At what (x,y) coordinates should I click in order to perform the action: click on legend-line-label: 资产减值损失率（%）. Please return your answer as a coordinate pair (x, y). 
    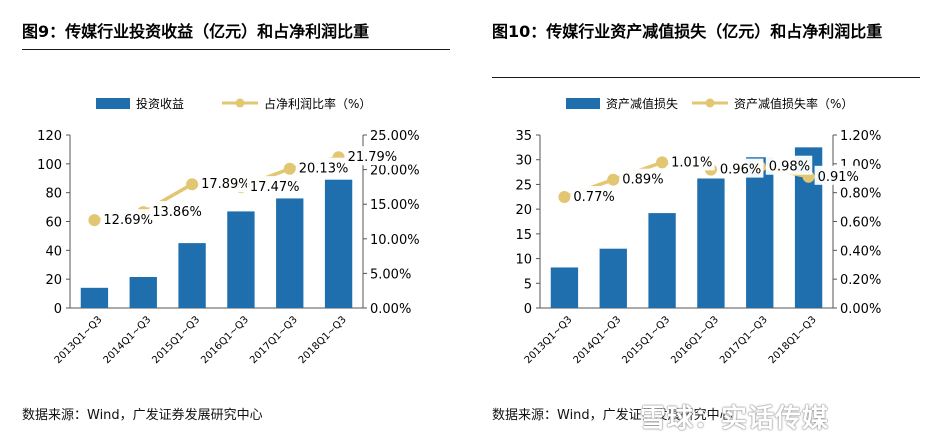
    Looking at the image, I should click on (793, 103).